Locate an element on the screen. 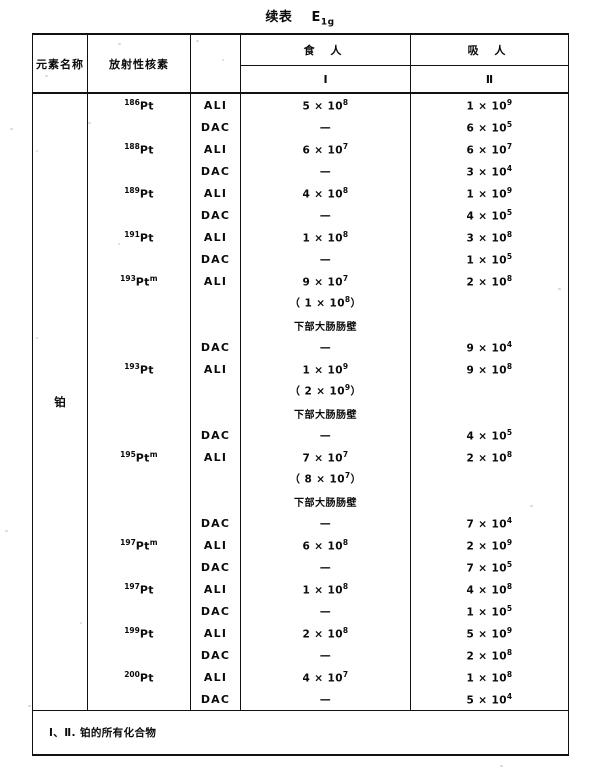  nuclide-label: 199Pt is located at coordinates (139, 633).